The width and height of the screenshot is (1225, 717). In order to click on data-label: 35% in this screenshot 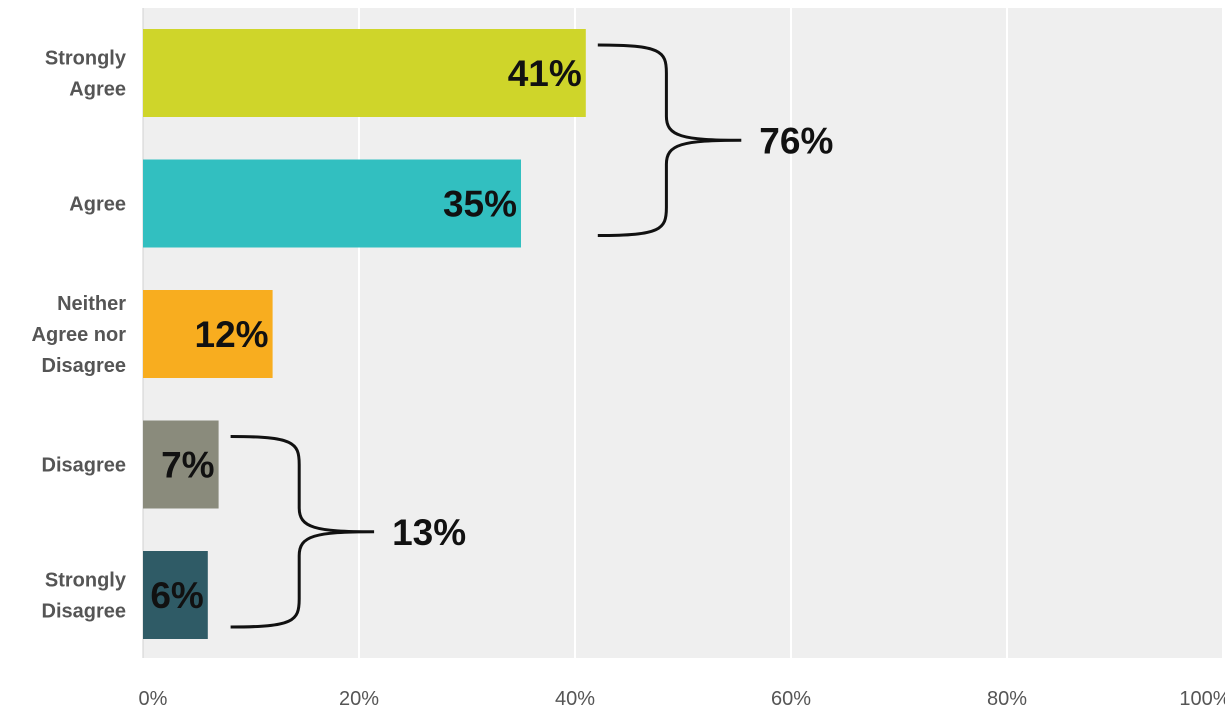, I will do `click(480, 204)`.